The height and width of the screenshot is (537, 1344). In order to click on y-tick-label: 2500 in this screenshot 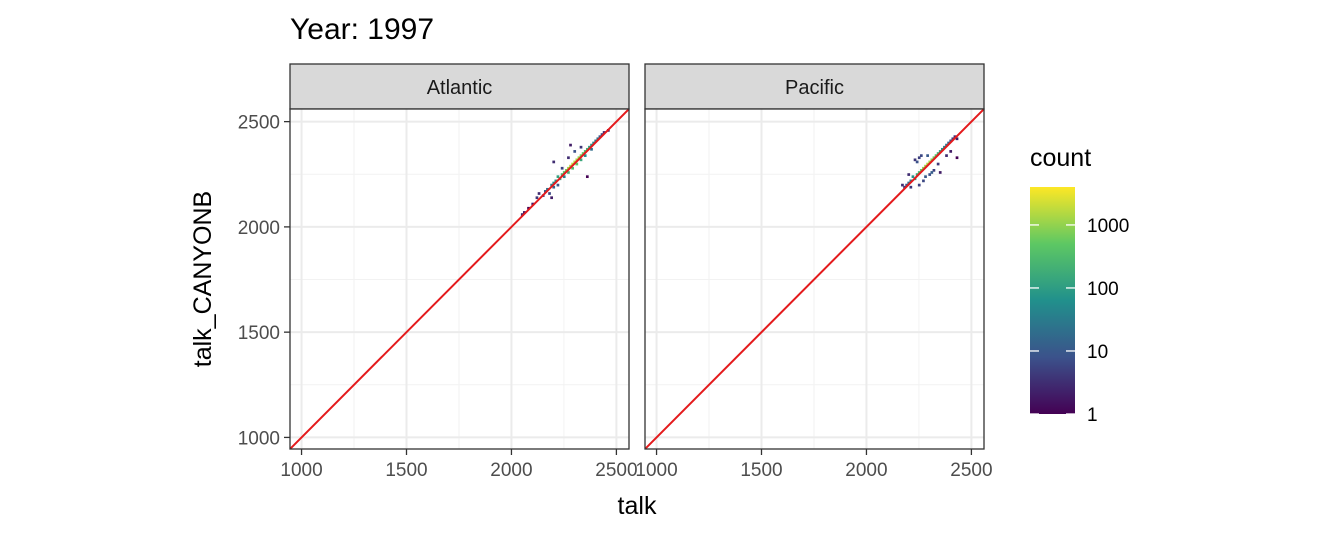, I will do `click(259, 123)`.